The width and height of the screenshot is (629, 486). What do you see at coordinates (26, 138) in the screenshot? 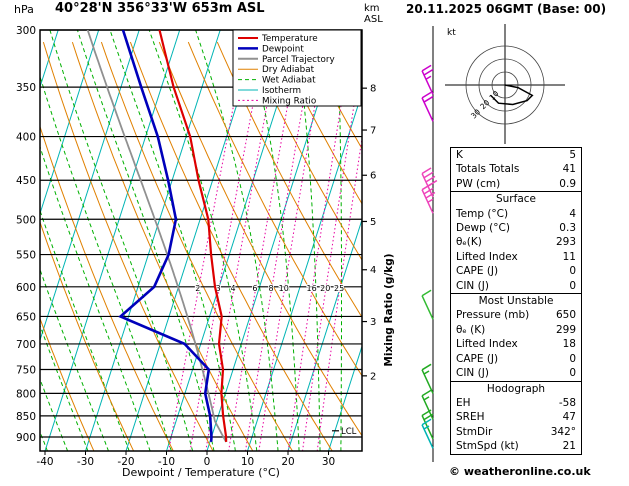
I see `pressure-tick-label: 400` at bounding box center [26, 138].